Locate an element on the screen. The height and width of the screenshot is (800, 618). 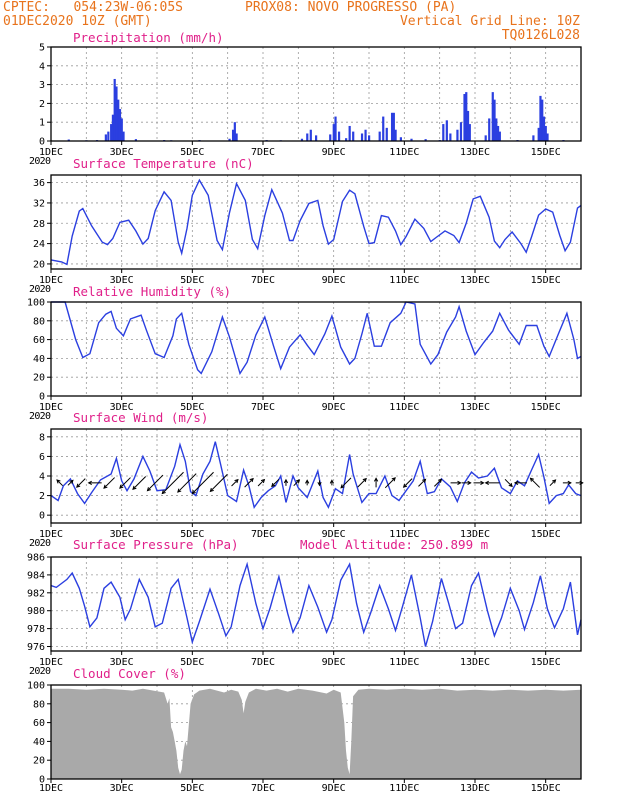
y-tick-label: 28 is located at coordinates (39, 224).